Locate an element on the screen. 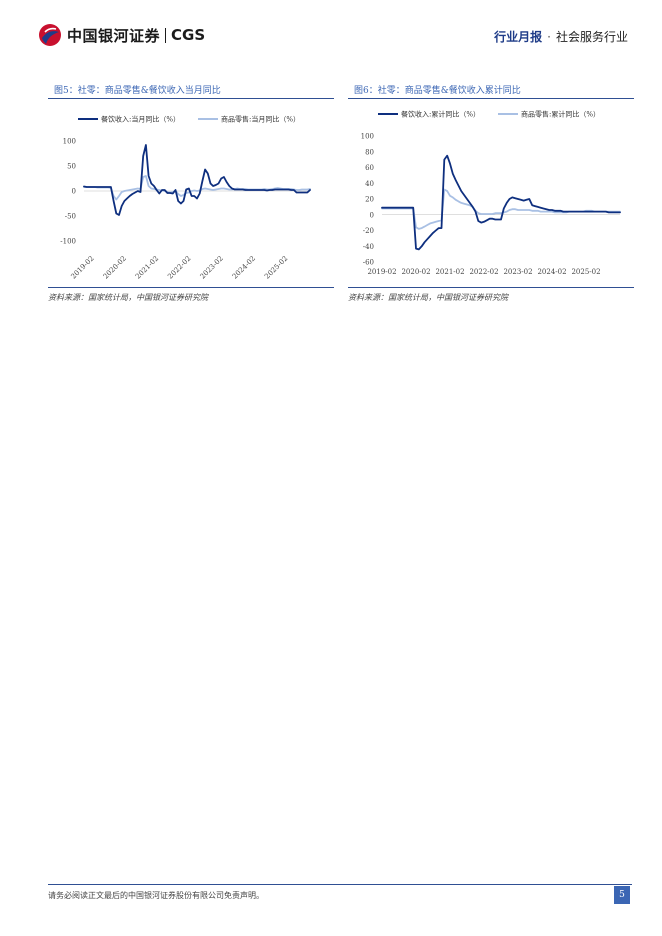 The image size is (662, 936). logo-mark-icon is located at coordinates (50, 35).